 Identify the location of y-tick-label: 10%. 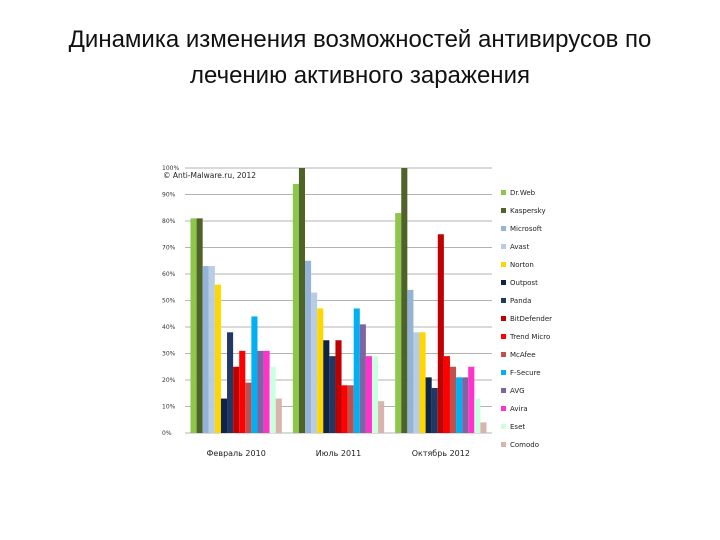
(169, 407).